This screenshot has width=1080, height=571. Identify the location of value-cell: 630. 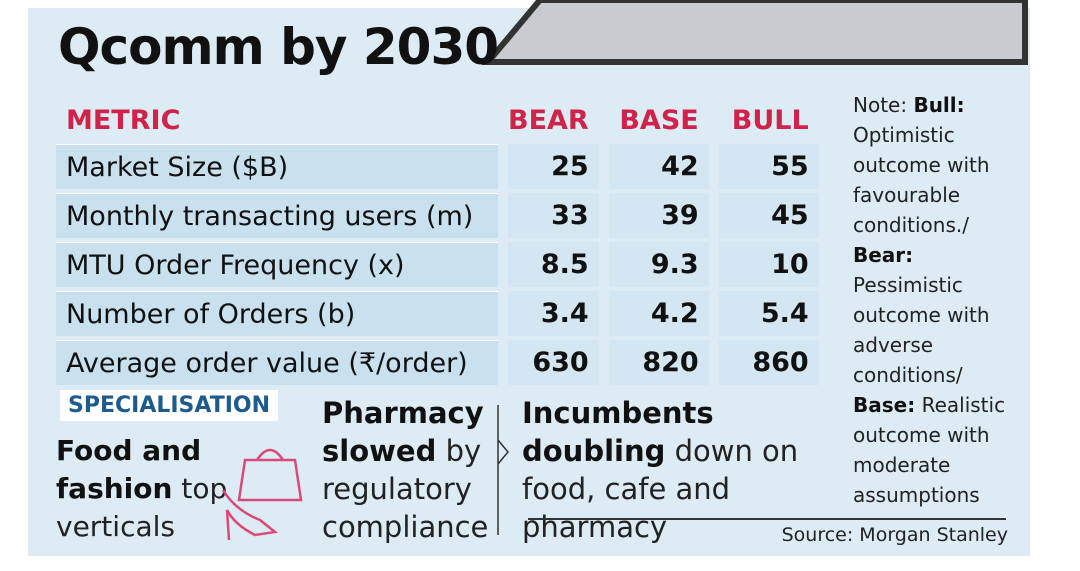
(548, 362).